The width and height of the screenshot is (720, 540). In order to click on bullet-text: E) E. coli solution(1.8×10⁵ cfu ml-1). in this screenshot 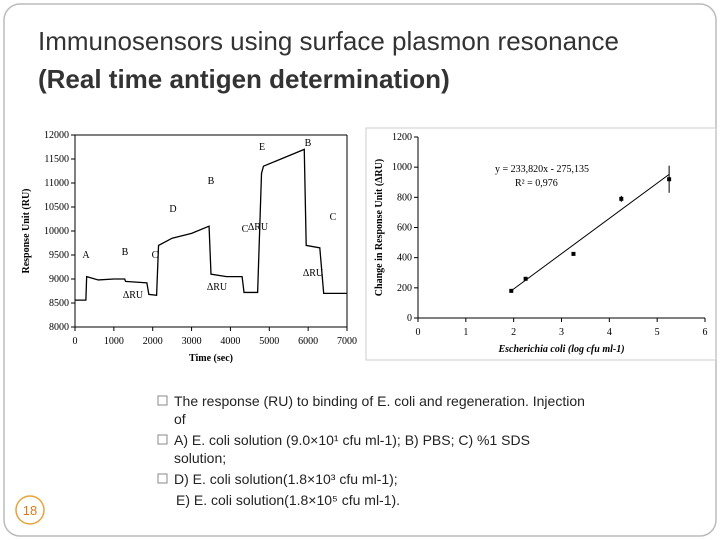, I will do `click(288, 500)`.